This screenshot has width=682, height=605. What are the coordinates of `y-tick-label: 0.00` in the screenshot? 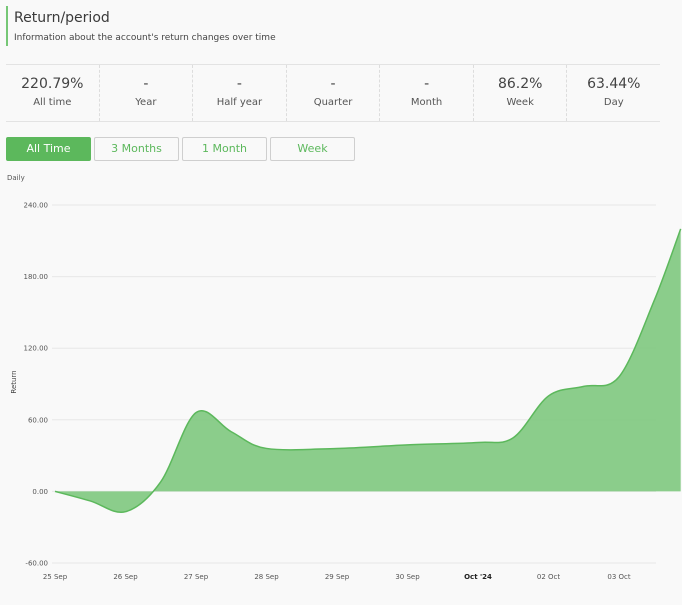 It's located at (40, 492).